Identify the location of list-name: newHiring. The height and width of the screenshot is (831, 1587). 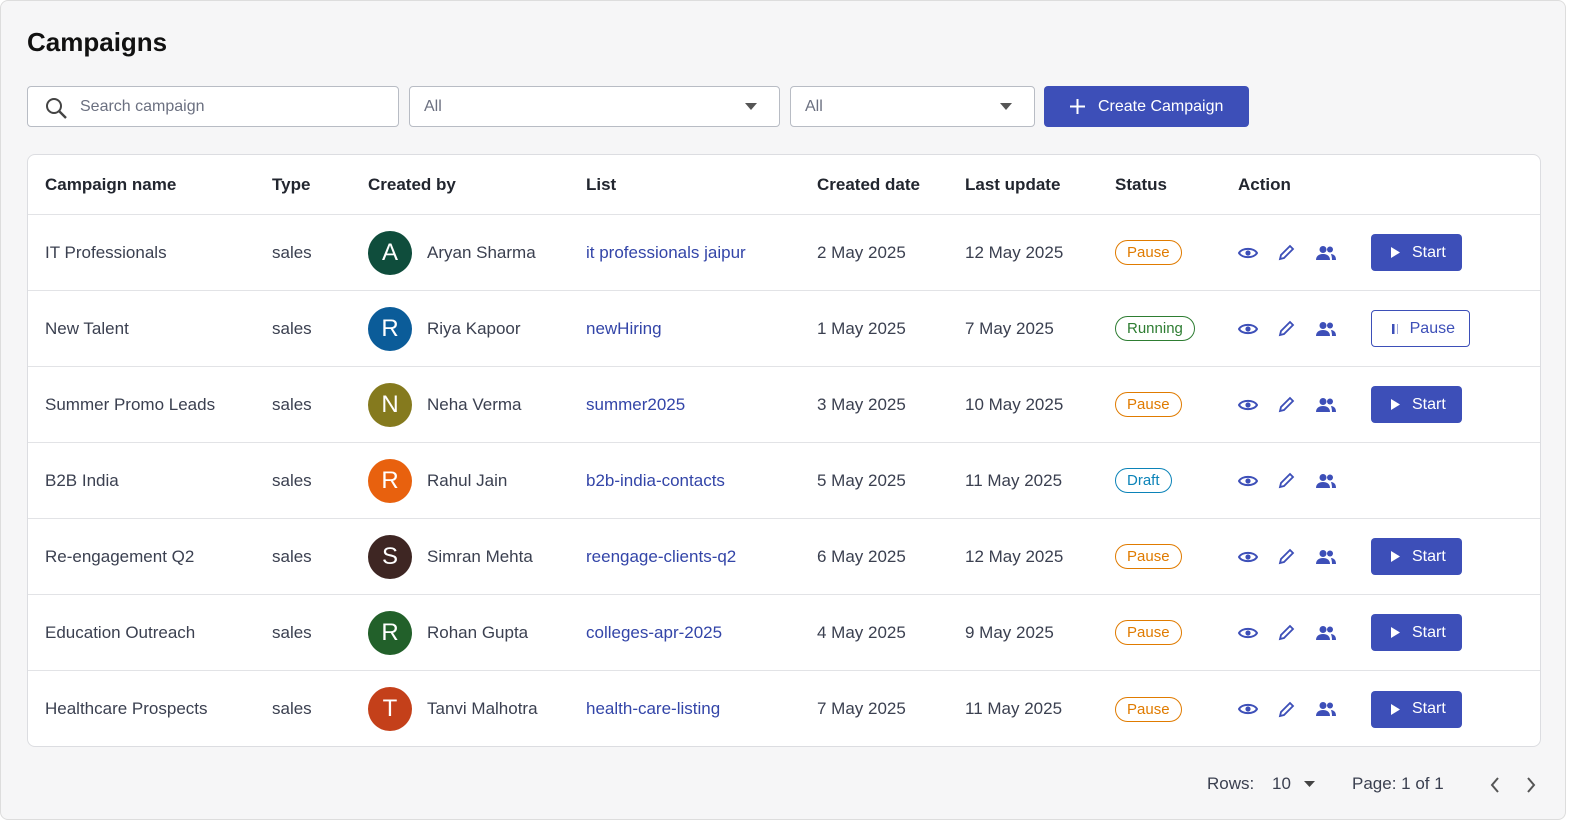
(624, 328).